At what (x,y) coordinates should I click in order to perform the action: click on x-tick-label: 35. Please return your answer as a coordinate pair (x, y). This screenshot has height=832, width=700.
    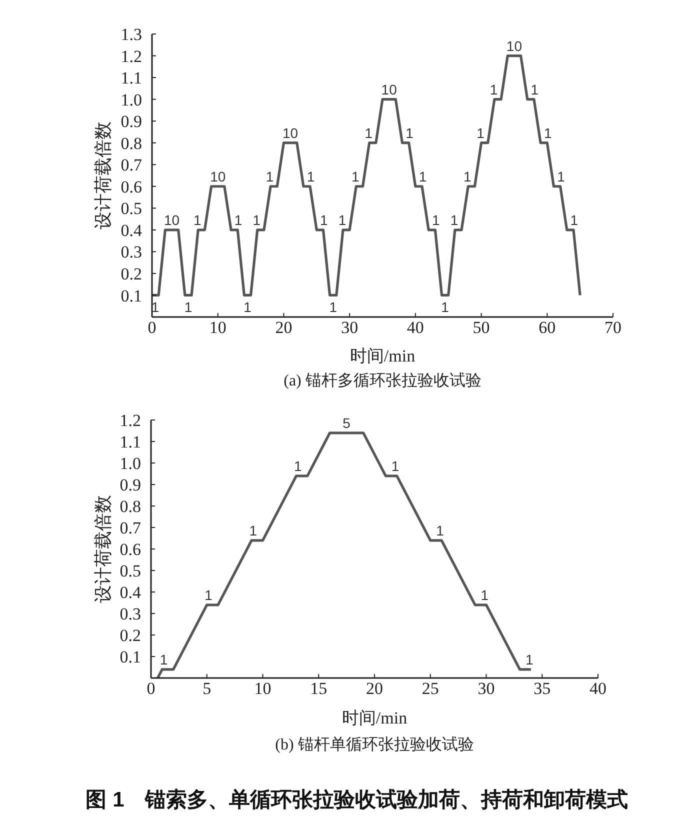
    Looking at the image, I should click on (542, 688).